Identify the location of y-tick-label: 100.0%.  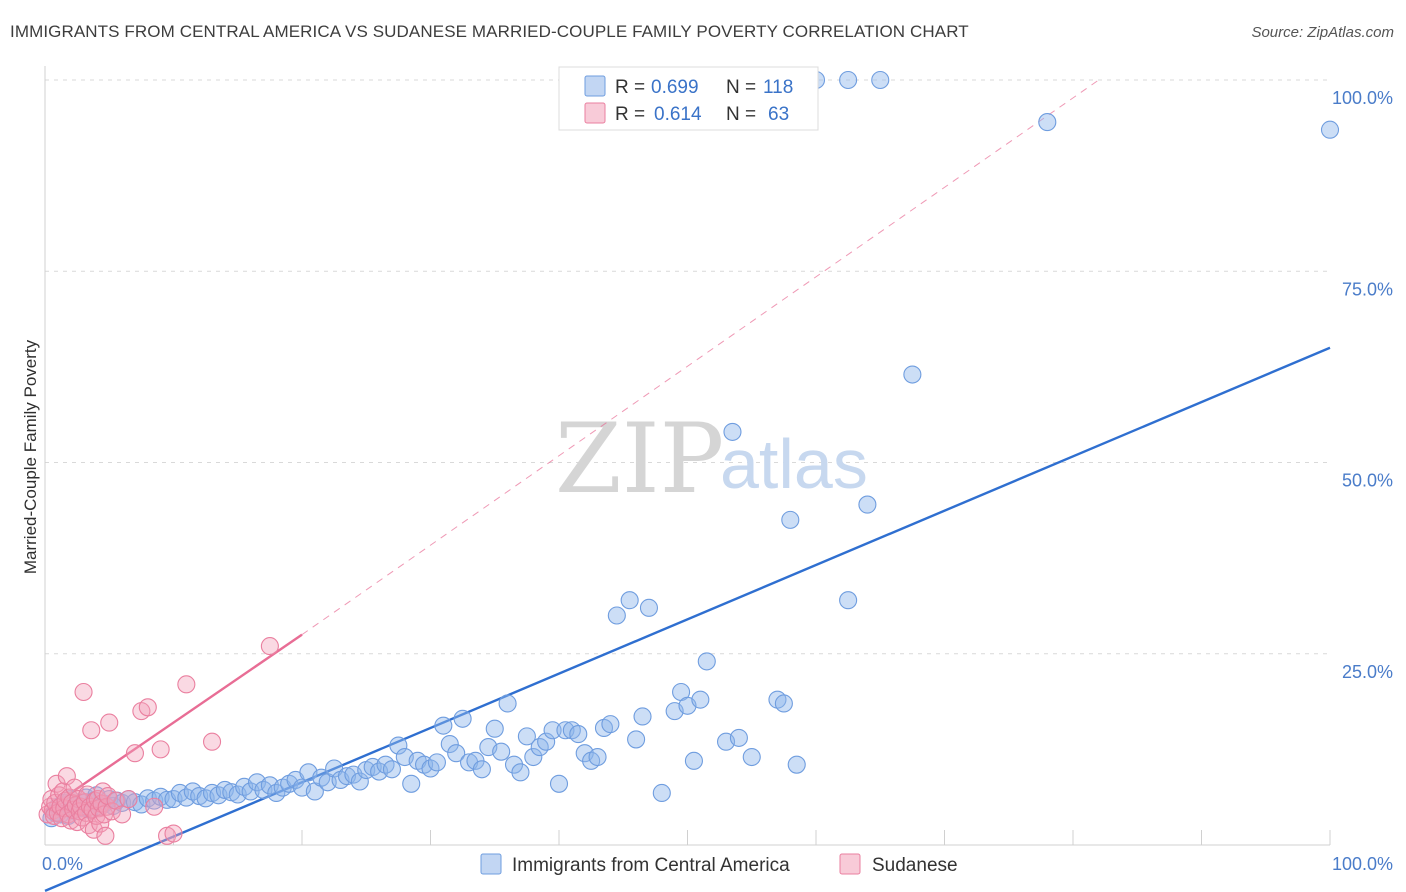
(1362, 98).